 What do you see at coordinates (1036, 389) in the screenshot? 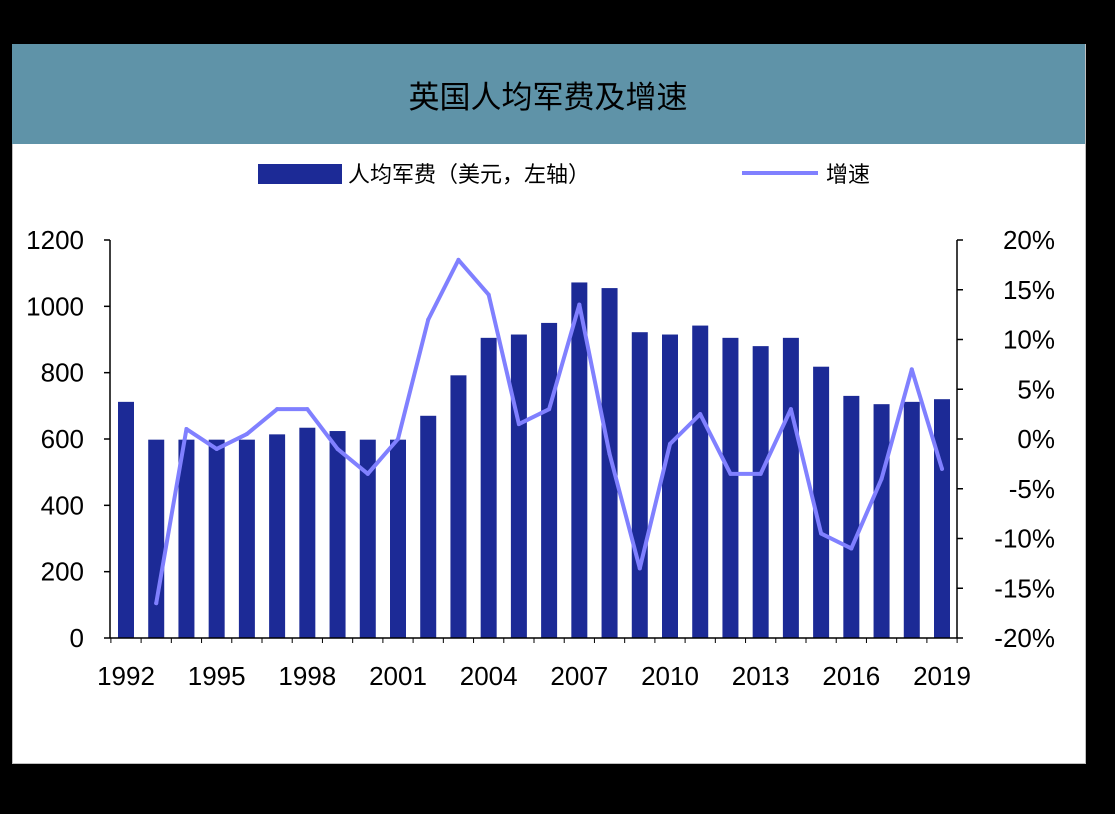
I see `right-axis-tick-label: 5%` at bounding box center [1036, 389].